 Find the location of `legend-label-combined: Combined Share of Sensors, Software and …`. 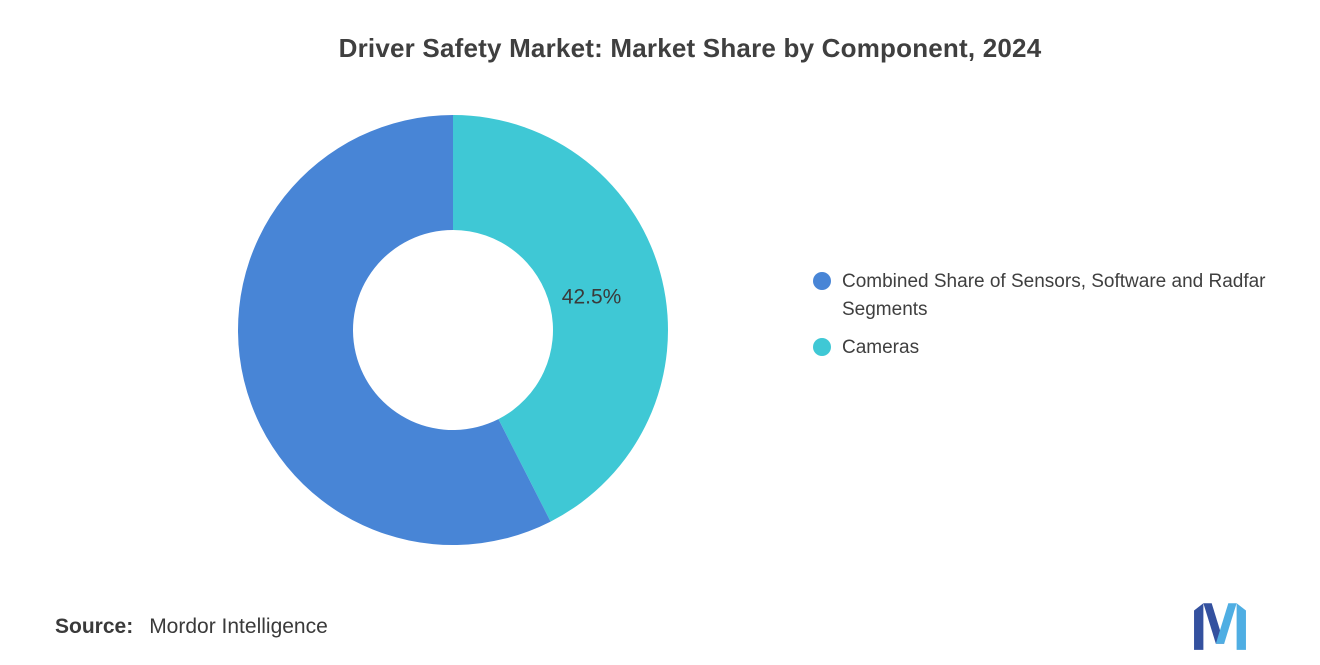

legend-label-combined: Combined Share of Sensors, Software and … is located at coordinates (1054, 295).